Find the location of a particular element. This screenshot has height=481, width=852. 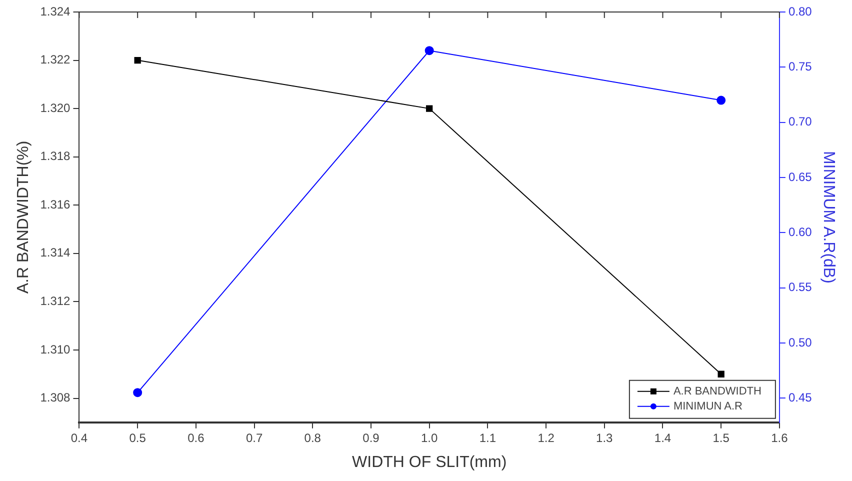

x-tick-label: 0.9 is located at coordinates (371, 437).